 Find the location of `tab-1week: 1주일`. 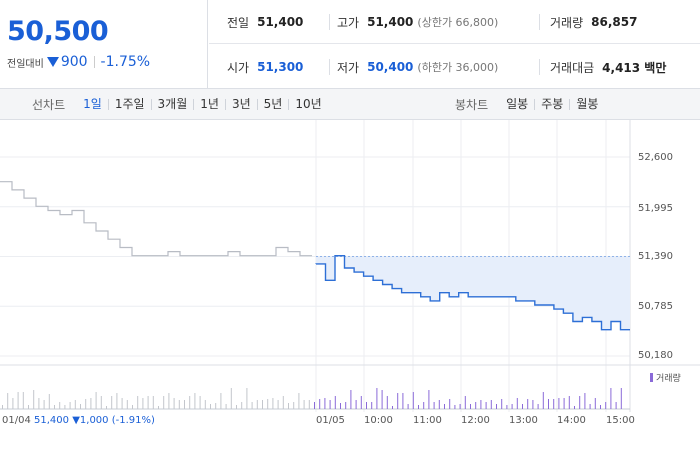

tab-1week: 1주일 is located at coordinates (129, 104).